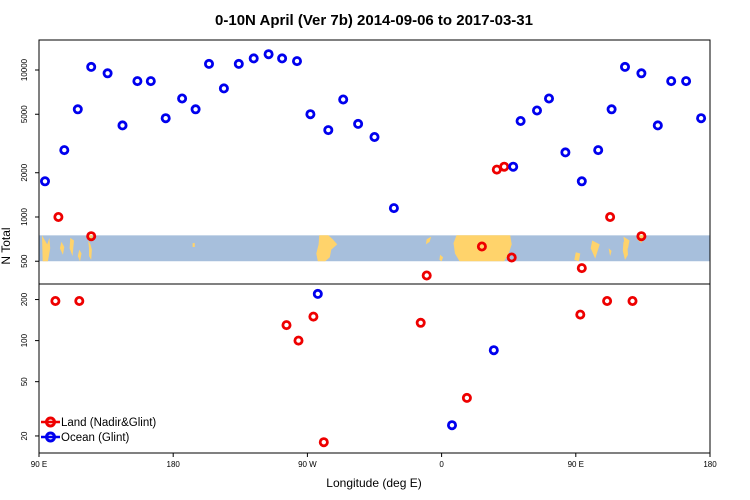 This screenshot has height=500, width=750. I want to click on legend-ocean-marker, so click(50, 437).